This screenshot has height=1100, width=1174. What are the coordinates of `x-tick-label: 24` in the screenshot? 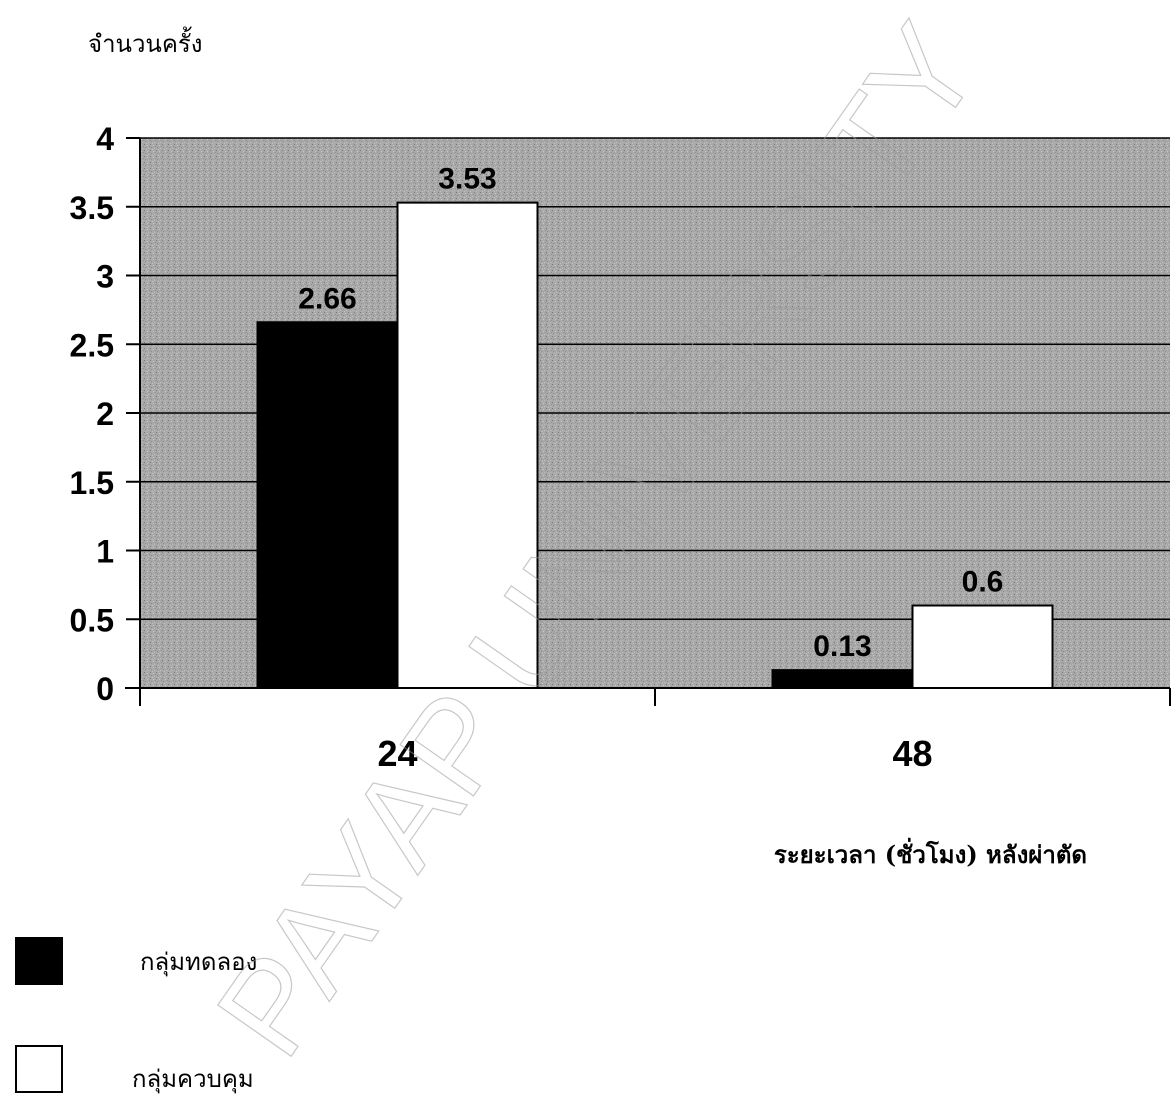 It's located at (397, 753).